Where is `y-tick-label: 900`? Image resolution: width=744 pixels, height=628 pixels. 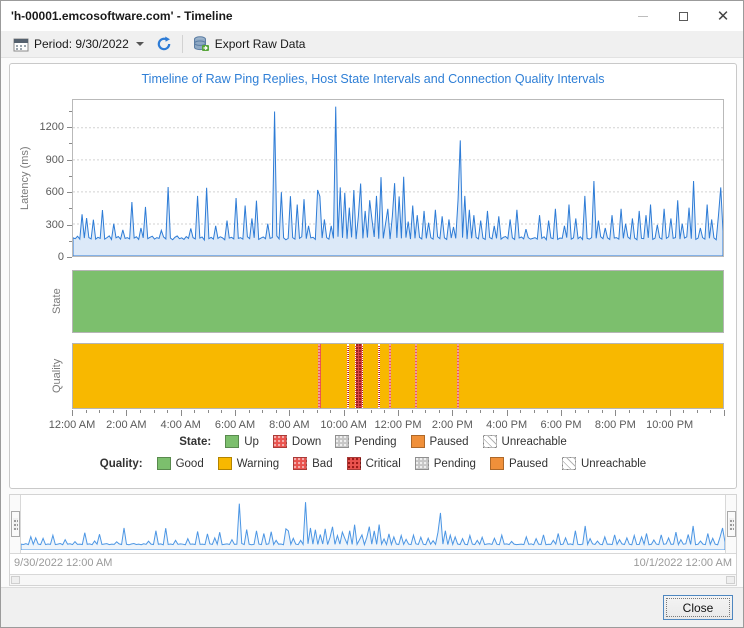
y-tick-label: 900 is located at coordinates (54, 159).